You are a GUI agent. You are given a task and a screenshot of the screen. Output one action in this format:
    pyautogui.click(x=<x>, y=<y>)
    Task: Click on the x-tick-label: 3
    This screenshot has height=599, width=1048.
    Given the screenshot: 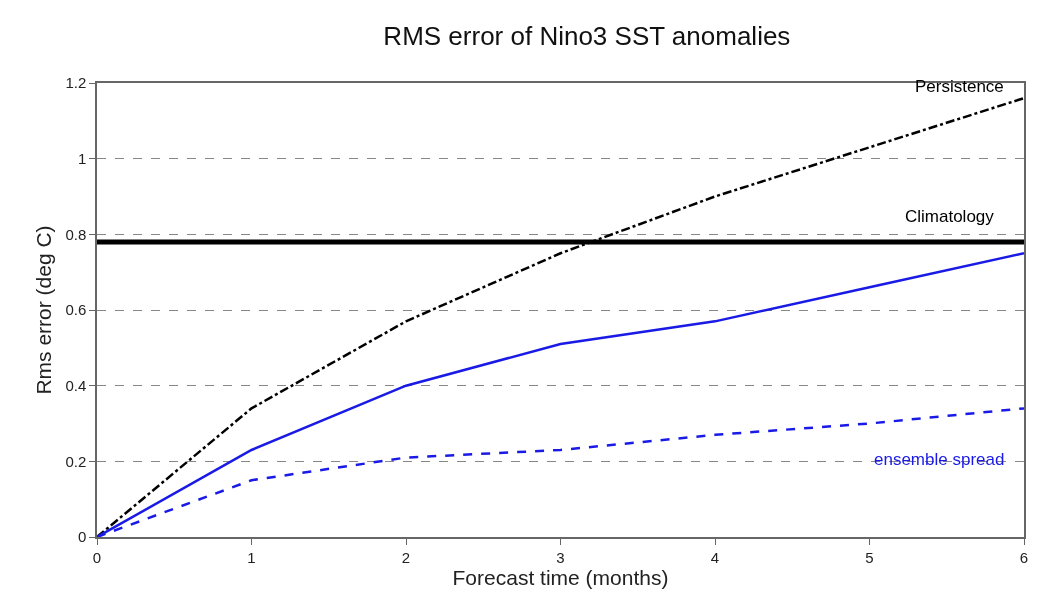 What is the action you would take?
    pyautogui.click(x=560, y=557)
    